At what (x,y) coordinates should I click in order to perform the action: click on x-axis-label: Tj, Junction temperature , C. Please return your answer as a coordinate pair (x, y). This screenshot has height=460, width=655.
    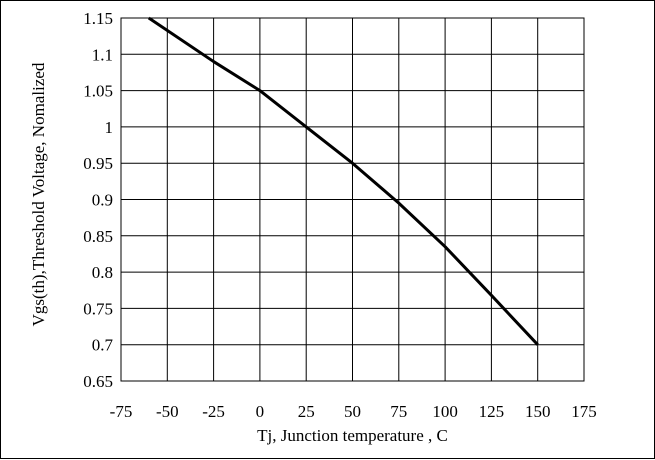
    Looking at the image, I should click on (352, 435).